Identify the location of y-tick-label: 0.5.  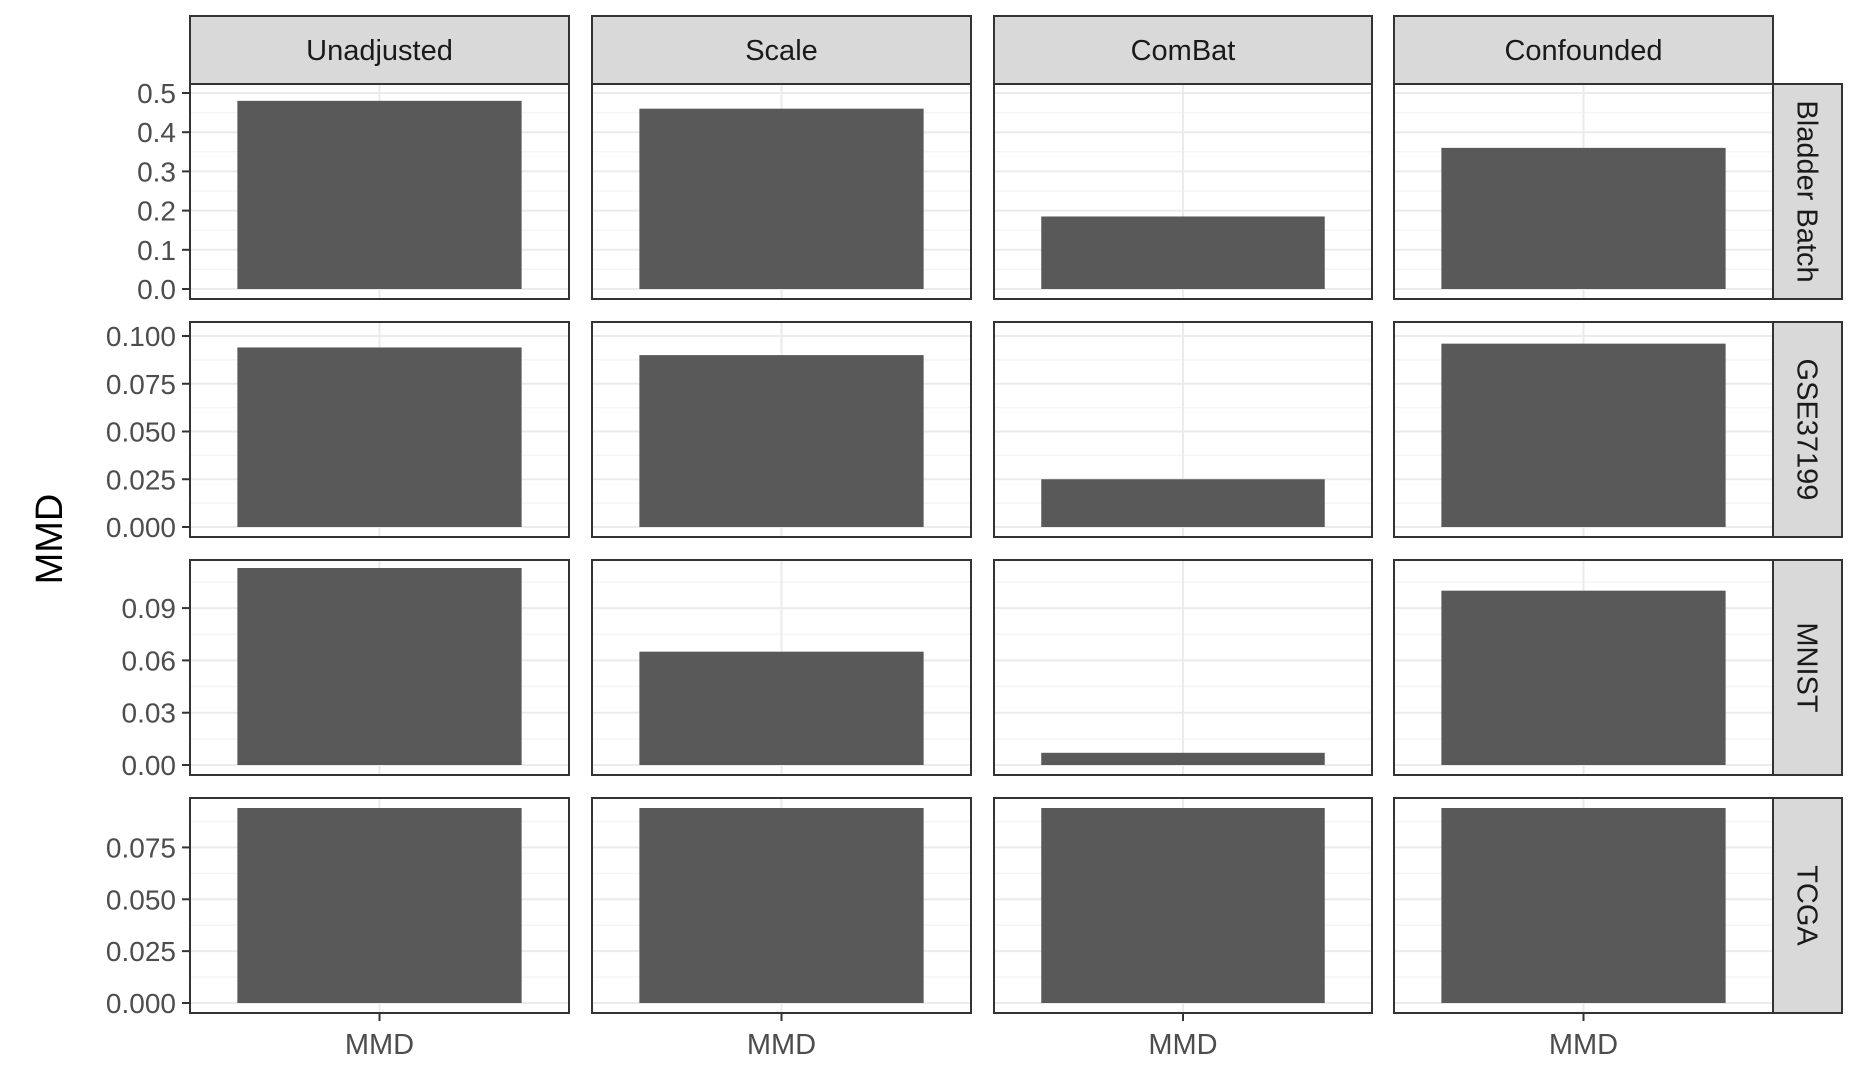
(156, 93).